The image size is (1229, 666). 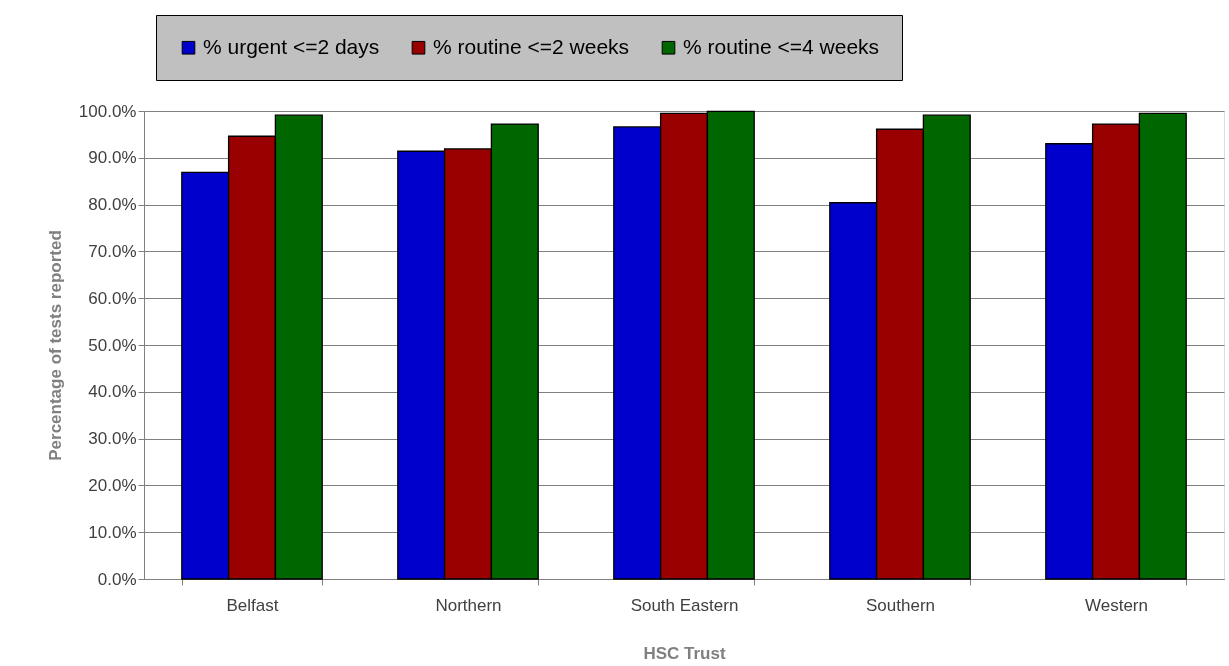 I want to click on x-tick-label: Belfast, so click(x=252, y=605).